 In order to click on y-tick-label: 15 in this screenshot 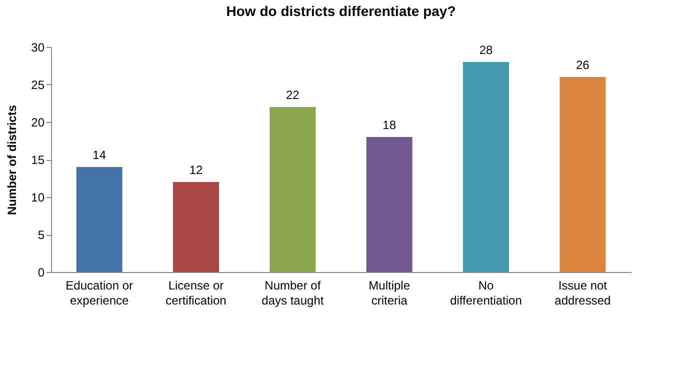, I will do `click(38, 160)`.